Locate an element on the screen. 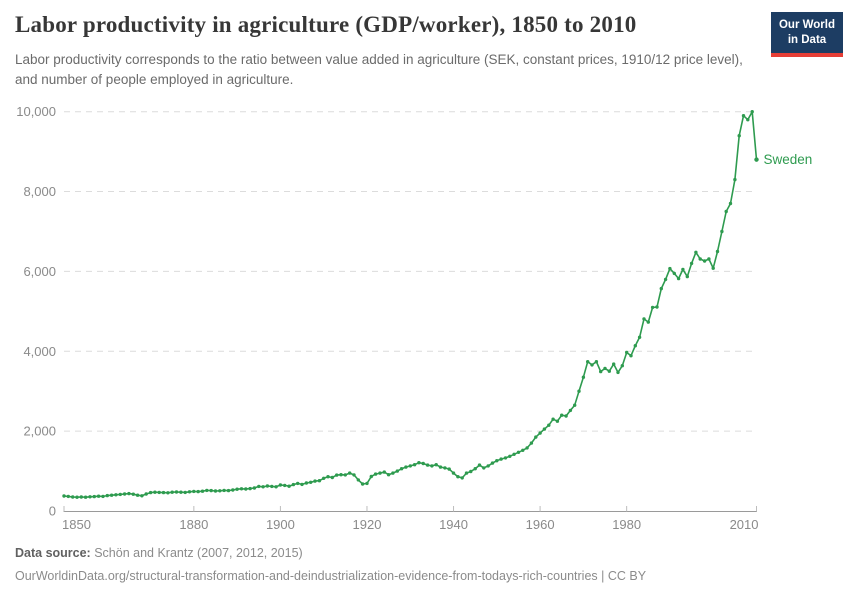 This screenshot has height=600, width=850. entity-label-sweden: Sweden is located at coordinates (788, 159).